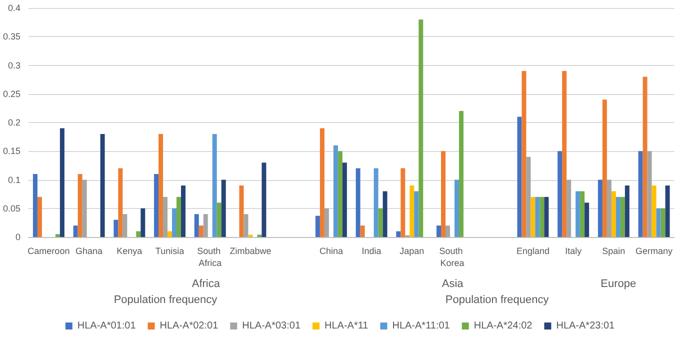  Describe the element at coordinates (14, 179) in the screenshot. I see `y-tick-label: 0.1` at that location.